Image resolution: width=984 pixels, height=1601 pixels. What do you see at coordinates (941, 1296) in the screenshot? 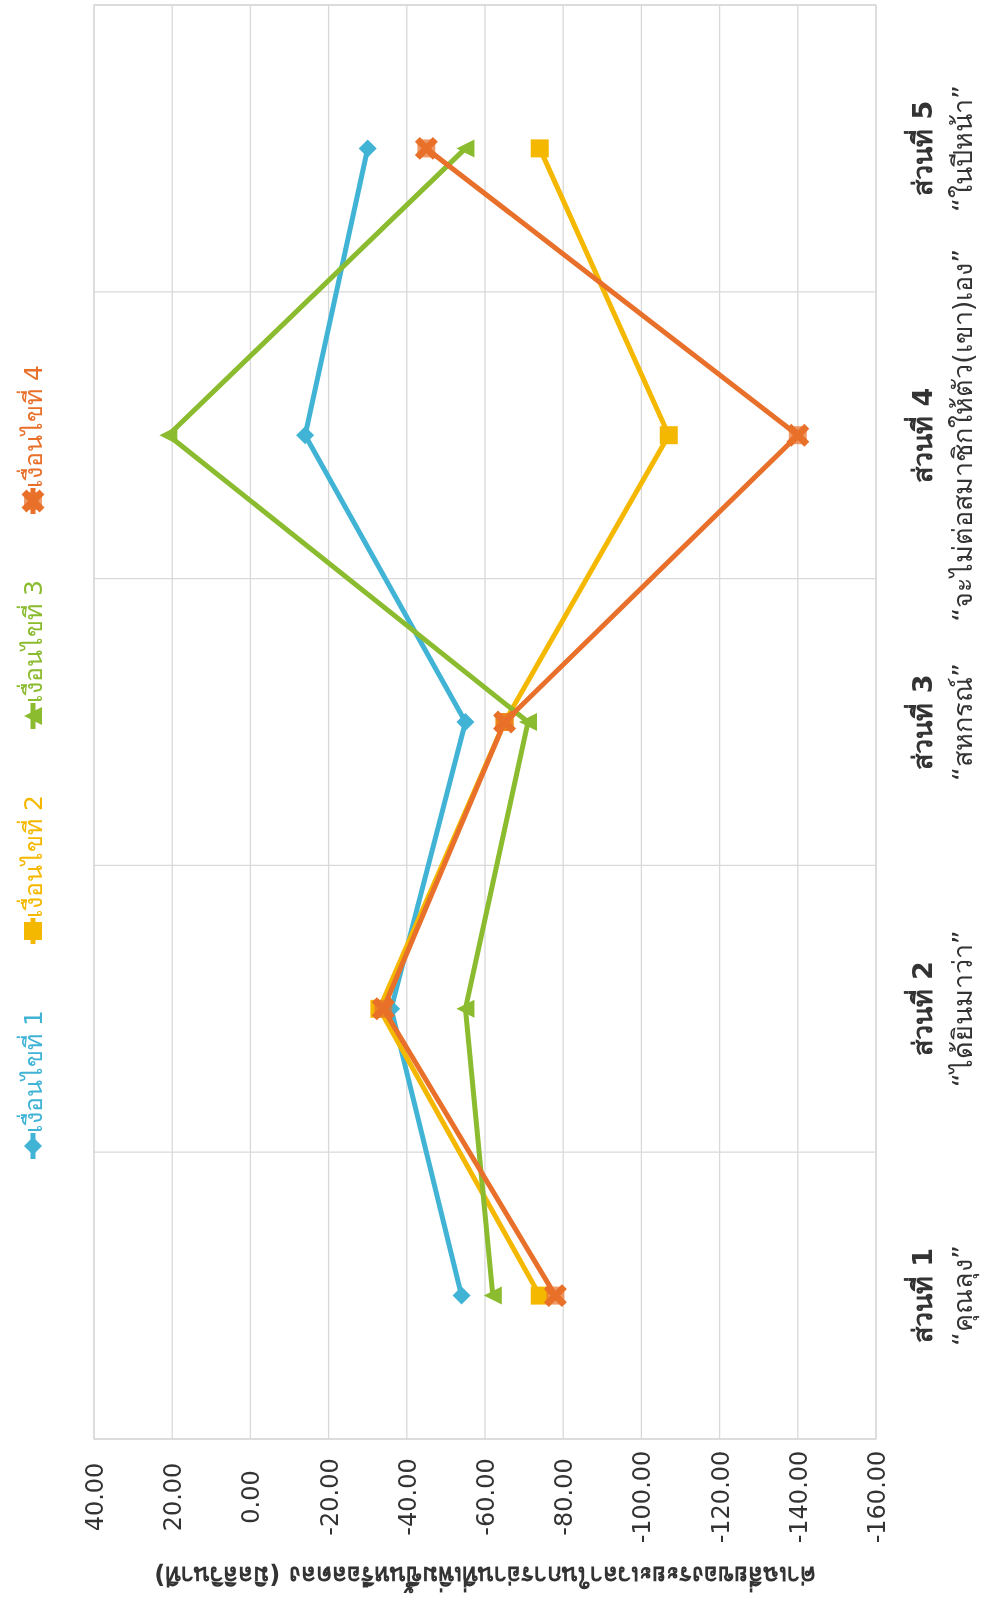
I see `y-tick-label: ส่วนที่ 1 “คุณลุง”` at bounding box center [941, 1296].